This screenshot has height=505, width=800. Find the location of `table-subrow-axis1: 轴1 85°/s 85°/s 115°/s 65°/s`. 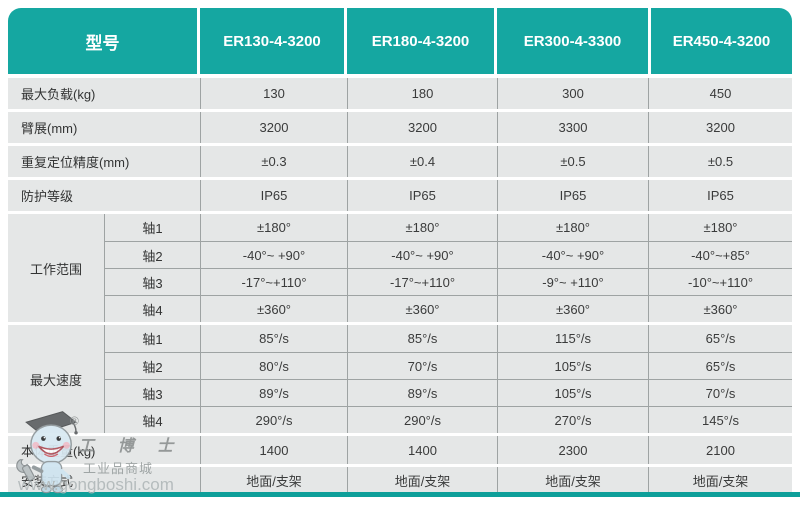

table-subrow-axis1: 轴1 85°/s 85°/s 115°/s 65°/s is located at coordinates (448, 338).